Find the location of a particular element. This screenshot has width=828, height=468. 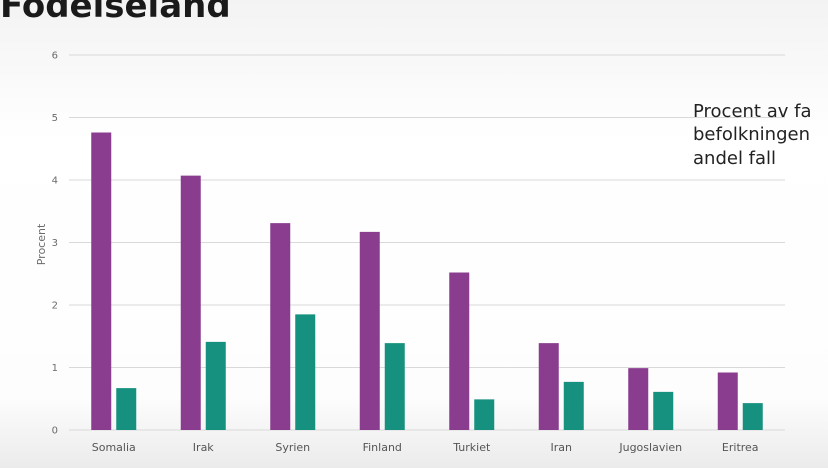

legend-line-3: andel fall is located at coordinates (735, 158).